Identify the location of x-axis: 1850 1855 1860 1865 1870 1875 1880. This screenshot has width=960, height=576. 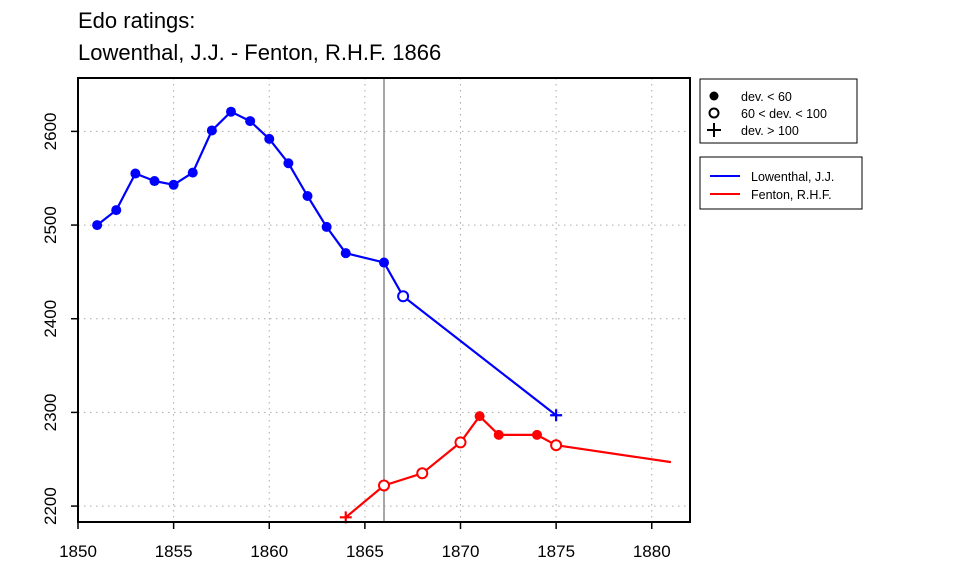
(365, 541).